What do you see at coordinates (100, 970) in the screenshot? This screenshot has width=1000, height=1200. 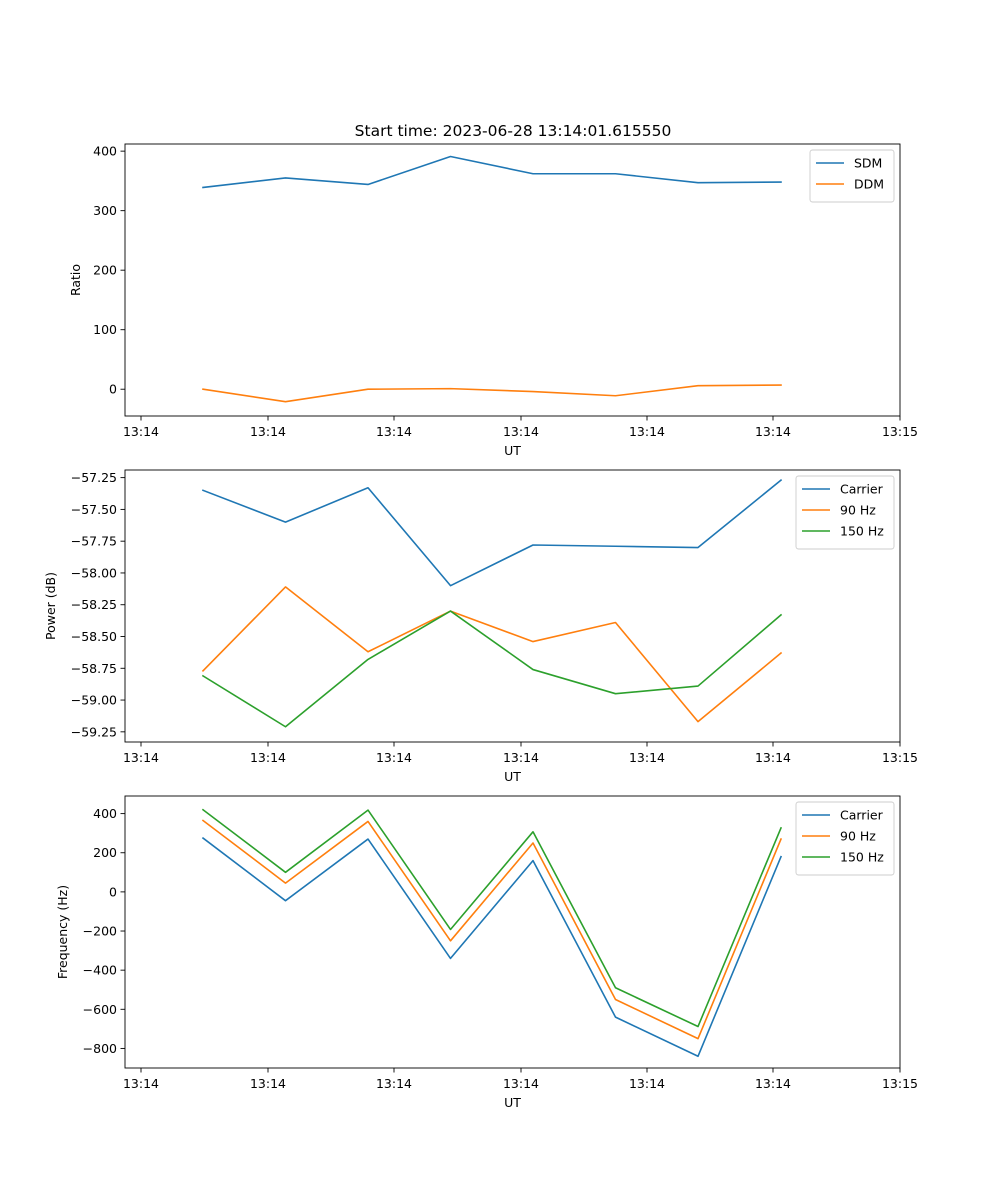 I see `y-tick-label: −400` at bounding box center [100, 970].